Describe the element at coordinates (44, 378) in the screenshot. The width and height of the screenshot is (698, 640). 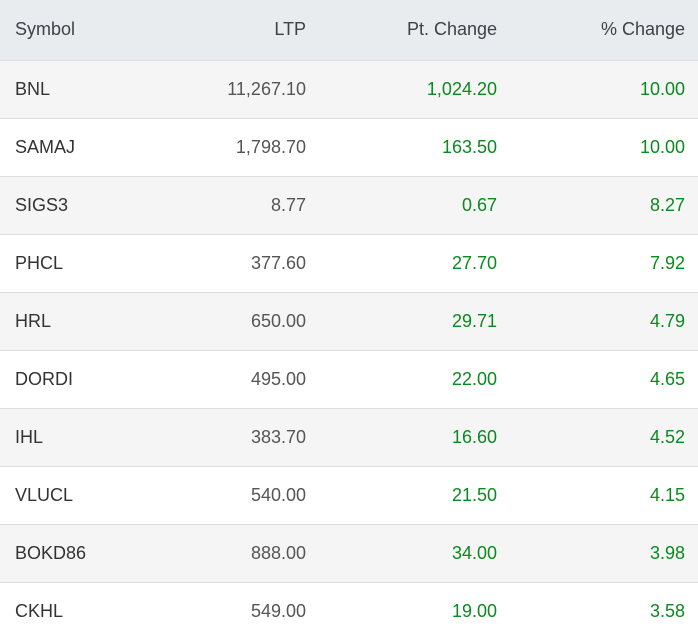
I see `symbol-cell: DORDI` at that location.